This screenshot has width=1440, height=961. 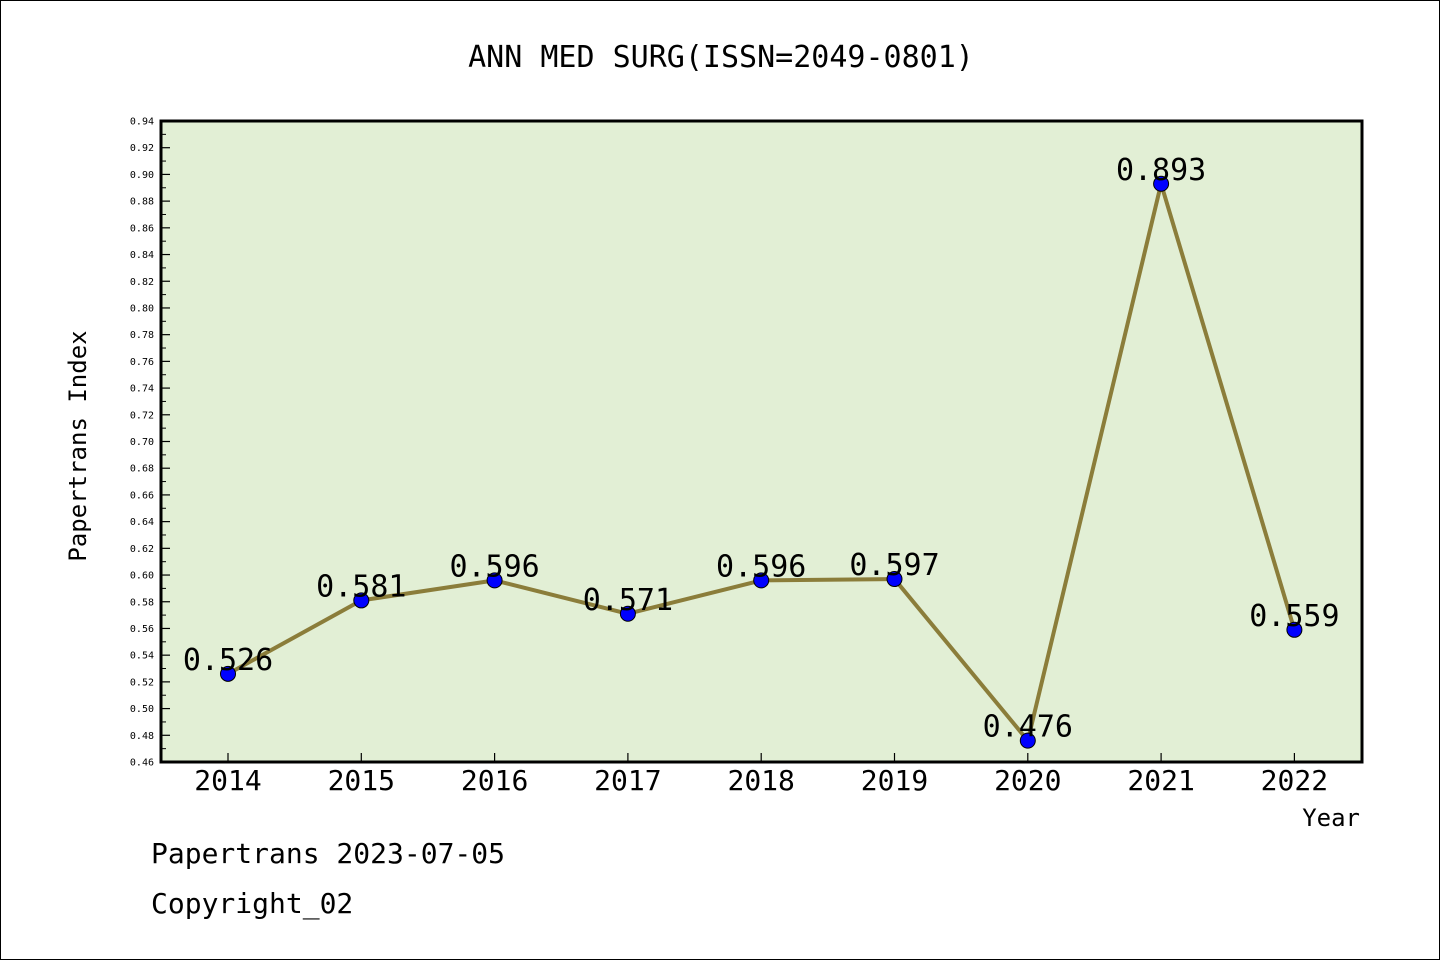 What do you see at coordinates (142, 415) in the screenshot?
I see `y-tick-label: 0.72` at bounding box center [142, 415].